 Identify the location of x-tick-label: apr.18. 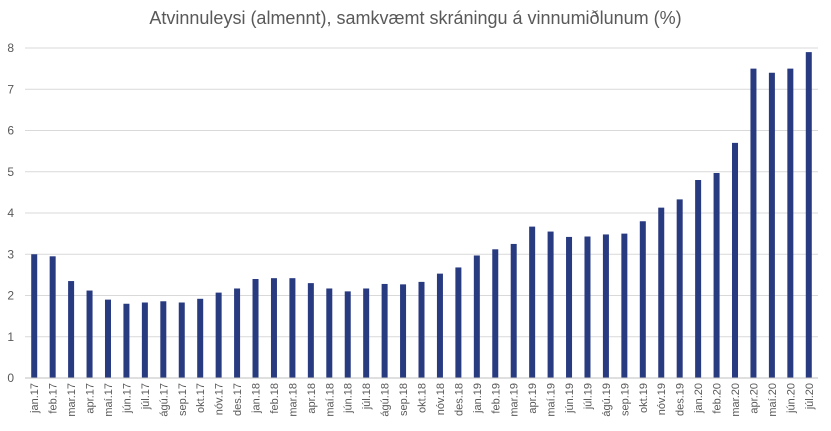
(312, 398).